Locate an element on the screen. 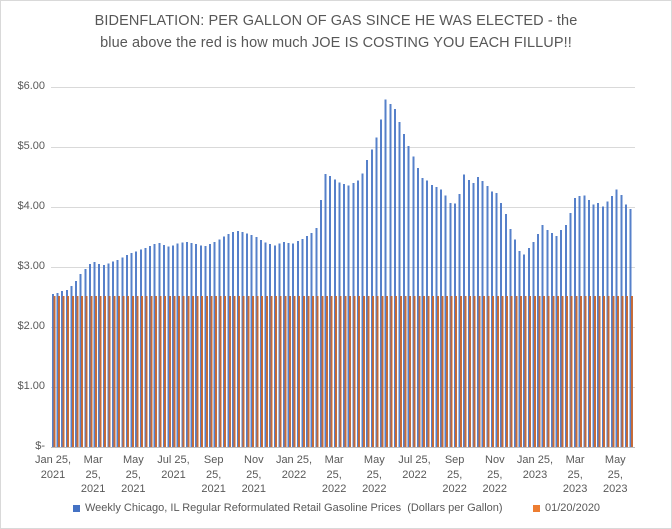  legend-item-baseline: 01/20/2020 is located at coordinates (566, 508).